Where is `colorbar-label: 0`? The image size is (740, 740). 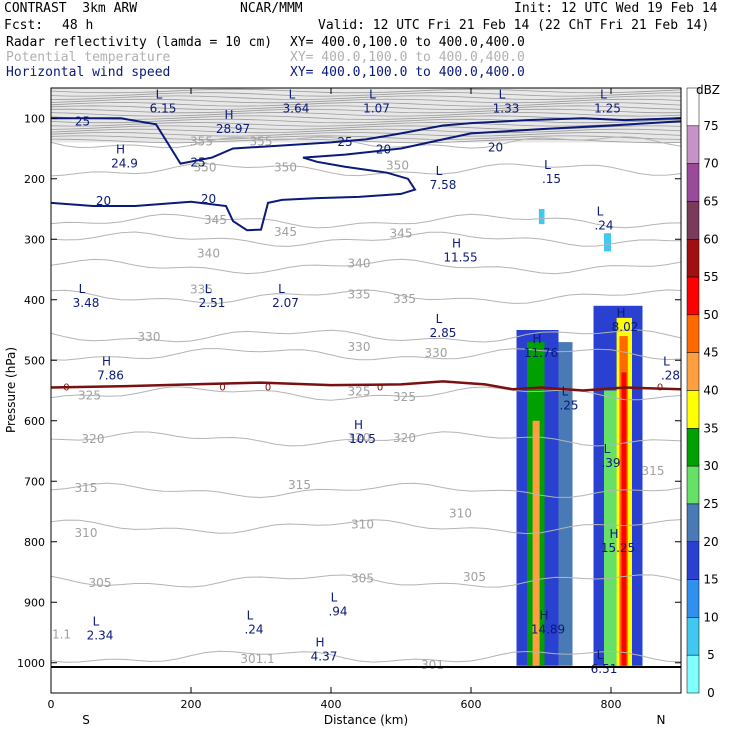 colorbar-label: 0 is located at coordinates (711, 693).